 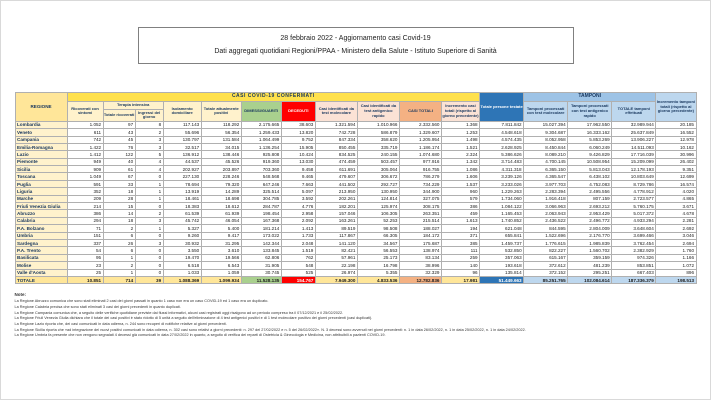 What do you see at coordinates (460, 147) in the screenshot?
I see `data-cell: 1.521` at bounding box center [460, 147].